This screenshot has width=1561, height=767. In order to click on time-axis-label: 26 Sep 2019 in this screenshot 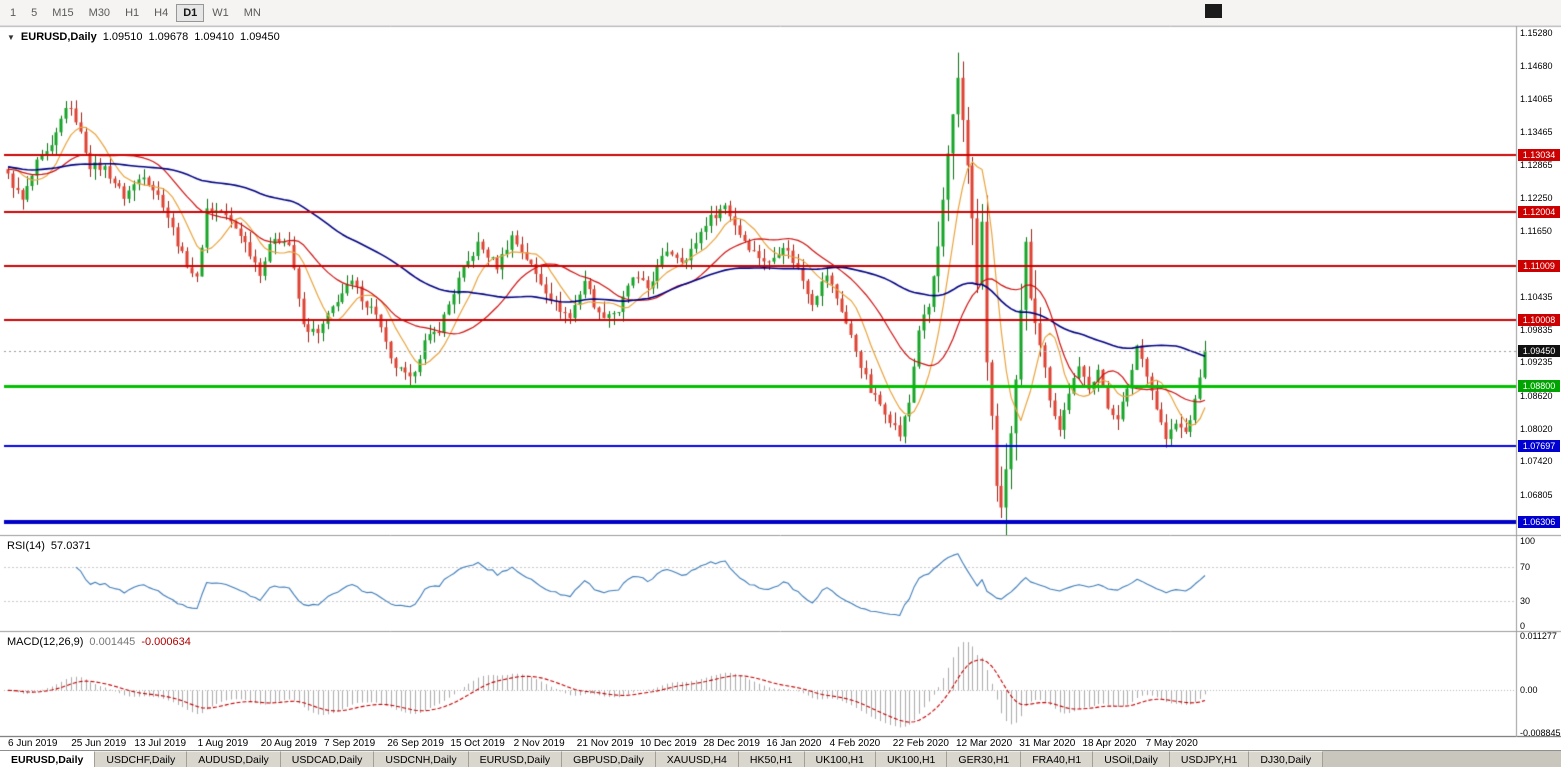, I will do `click(415, 743)`.